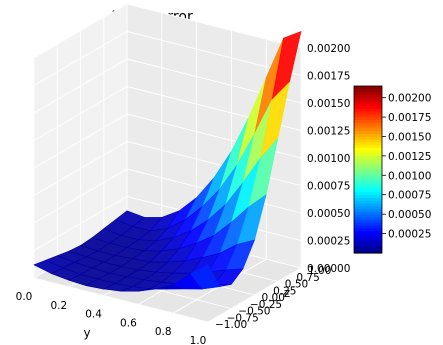  Describe the element at coordinates (287, 293) in the screenshot. I see `z-axis-label: z` at that location.